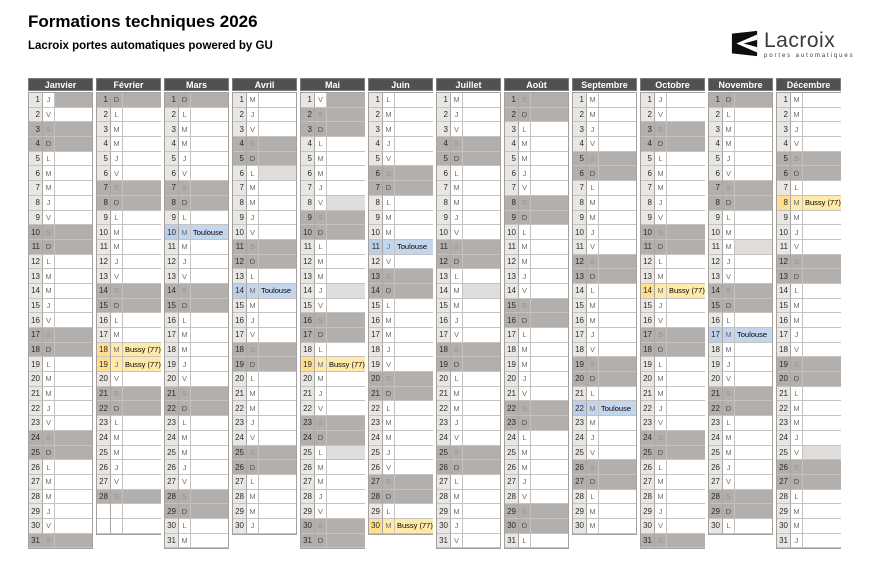 The image size is (875, 585). What do you see at coordinates (580, 394) in the screenshot?
I see `day-number: 21` at bounding box center [580, 394].